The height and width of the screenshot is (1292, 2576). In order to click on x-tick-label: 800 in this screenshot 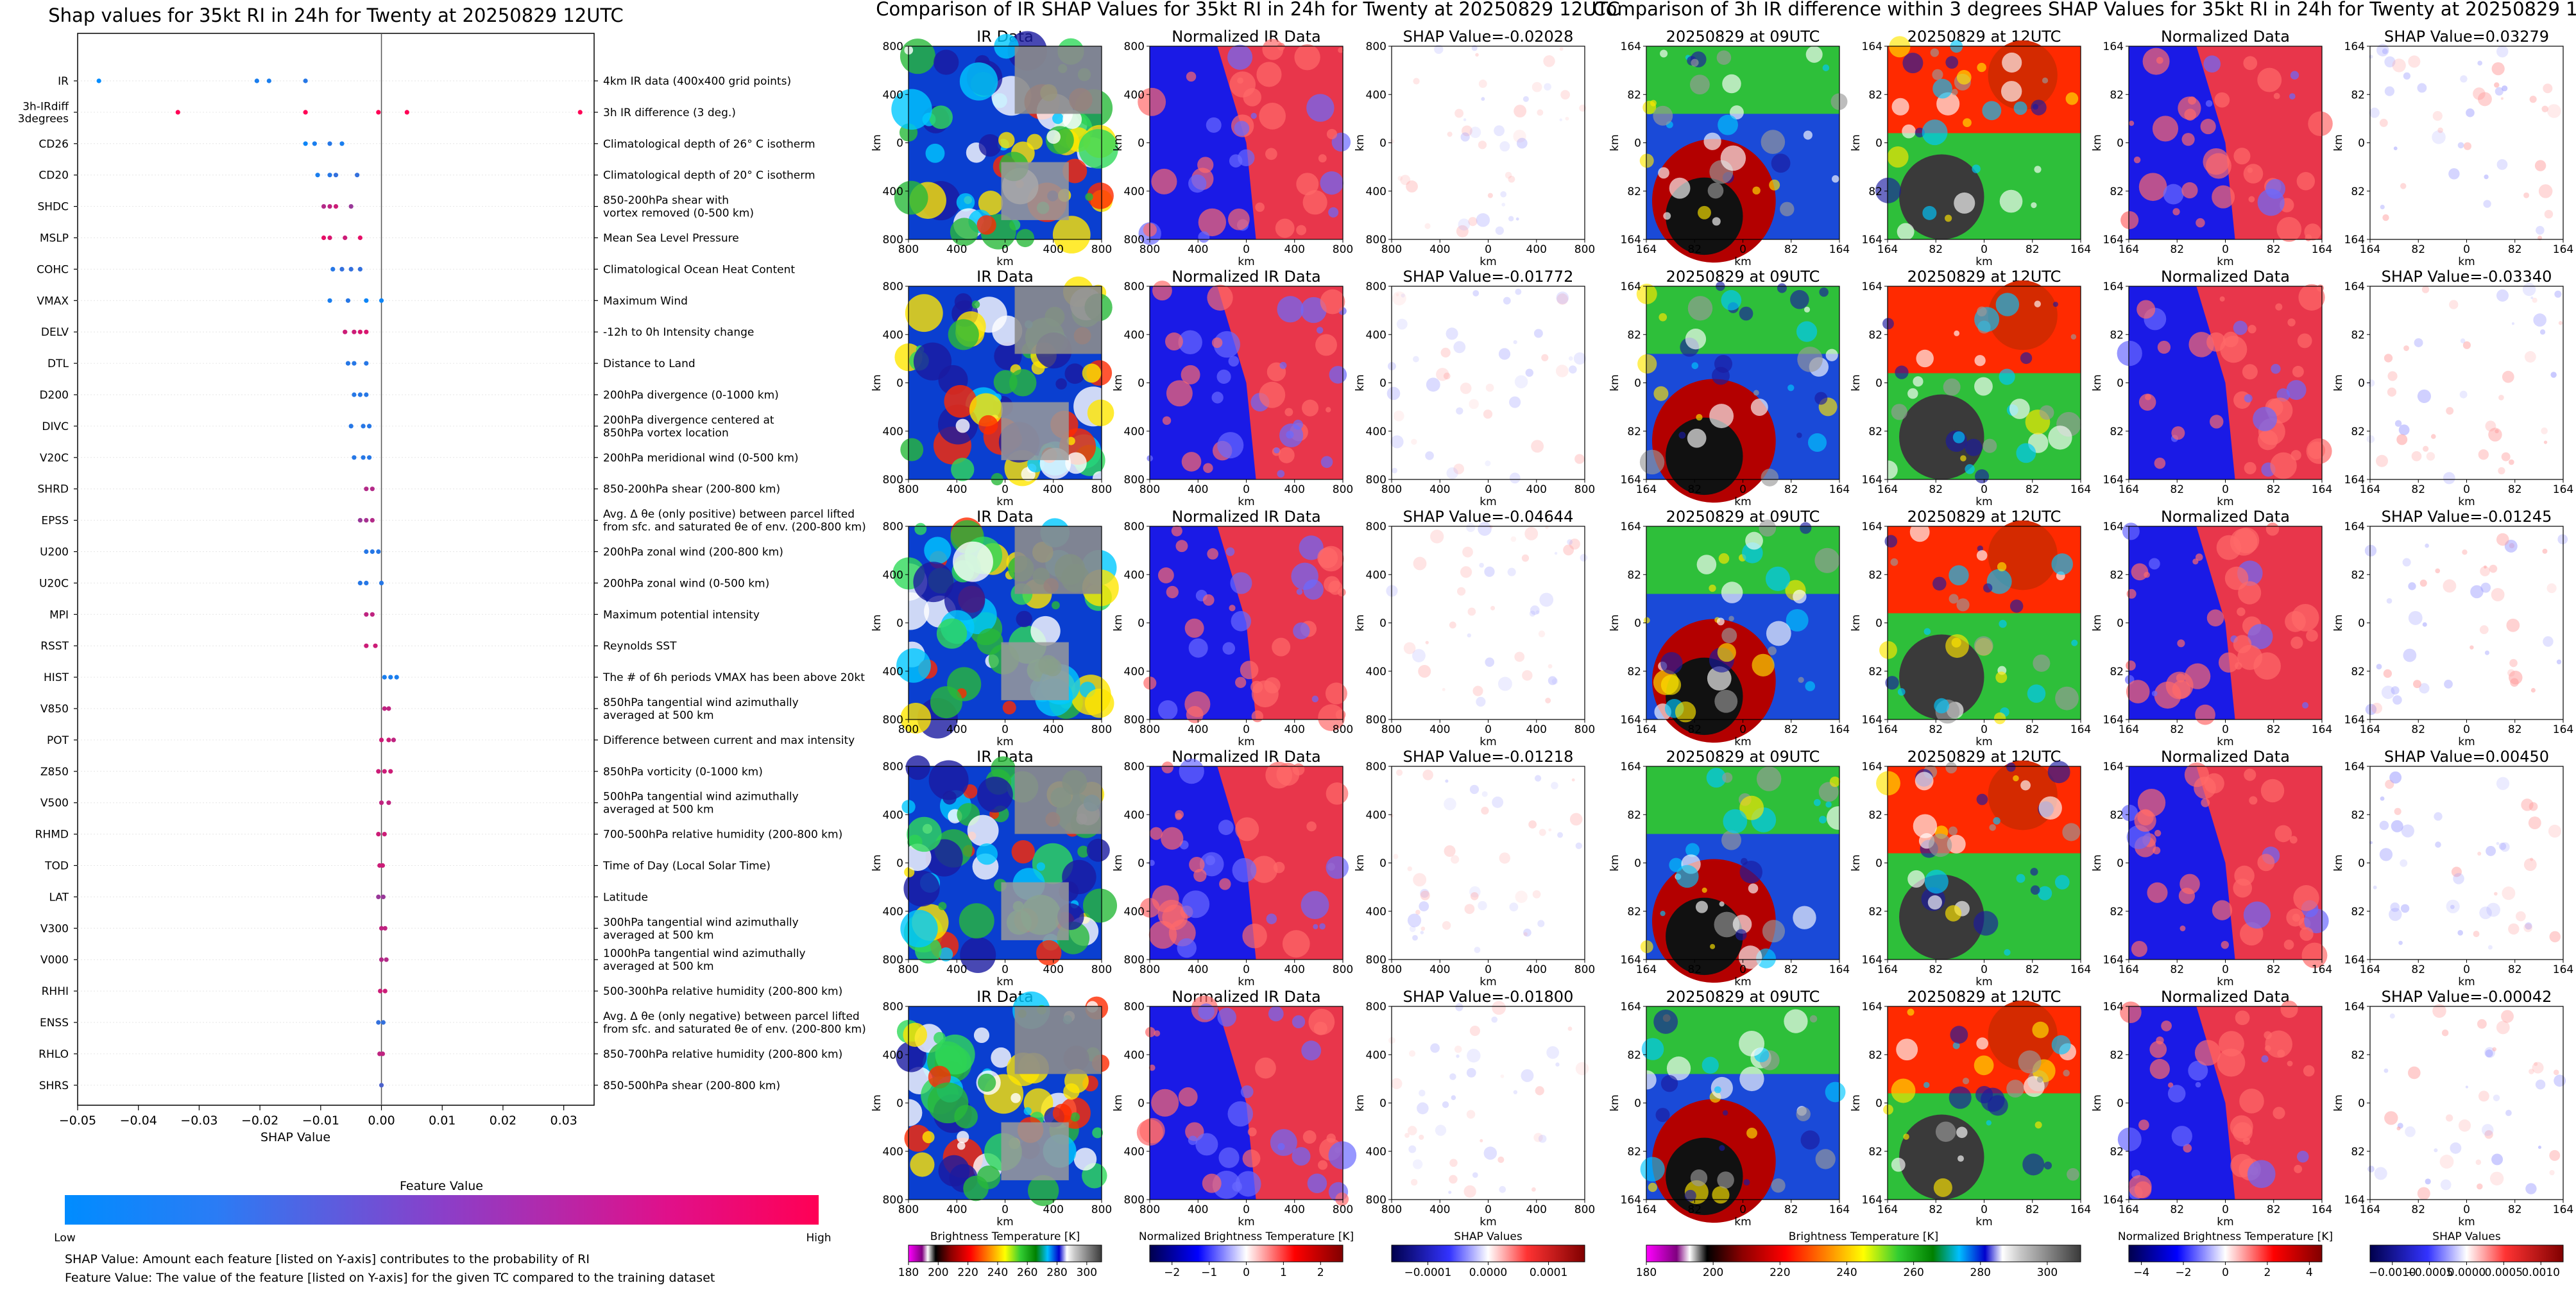, I will do `click(1585, 489)`.